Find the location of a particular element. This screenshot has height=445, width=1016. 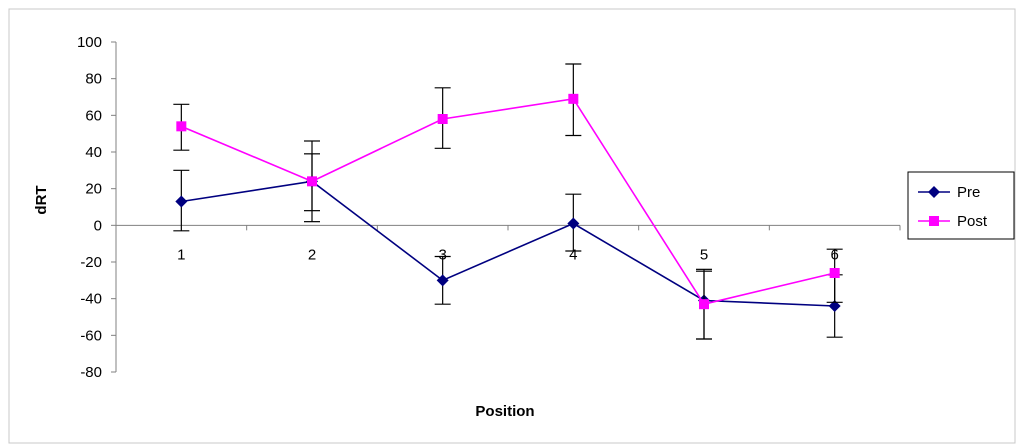

x-tick-label: 3 is located at coordinates (442, 254).